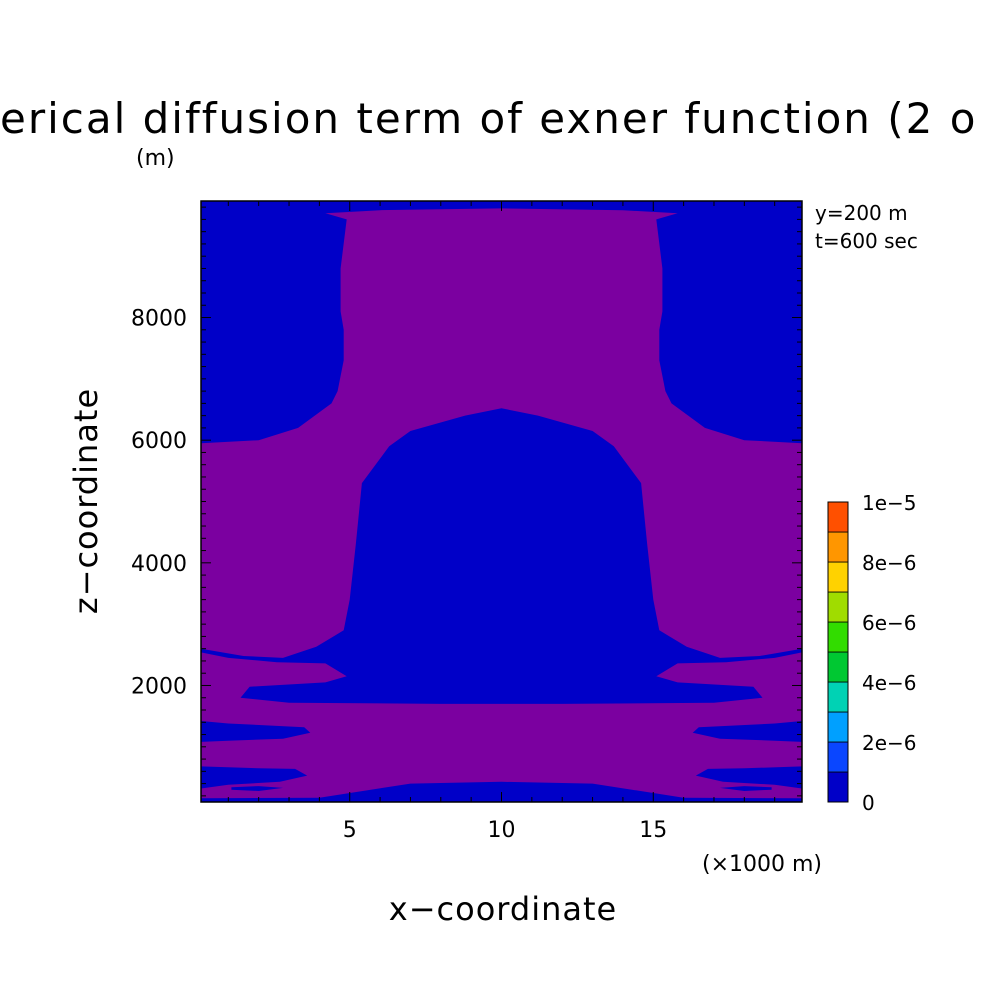 This screenshot has width=1004, height=1004. I want to click on colorbar-label: 8e−6, so click(889, 563).